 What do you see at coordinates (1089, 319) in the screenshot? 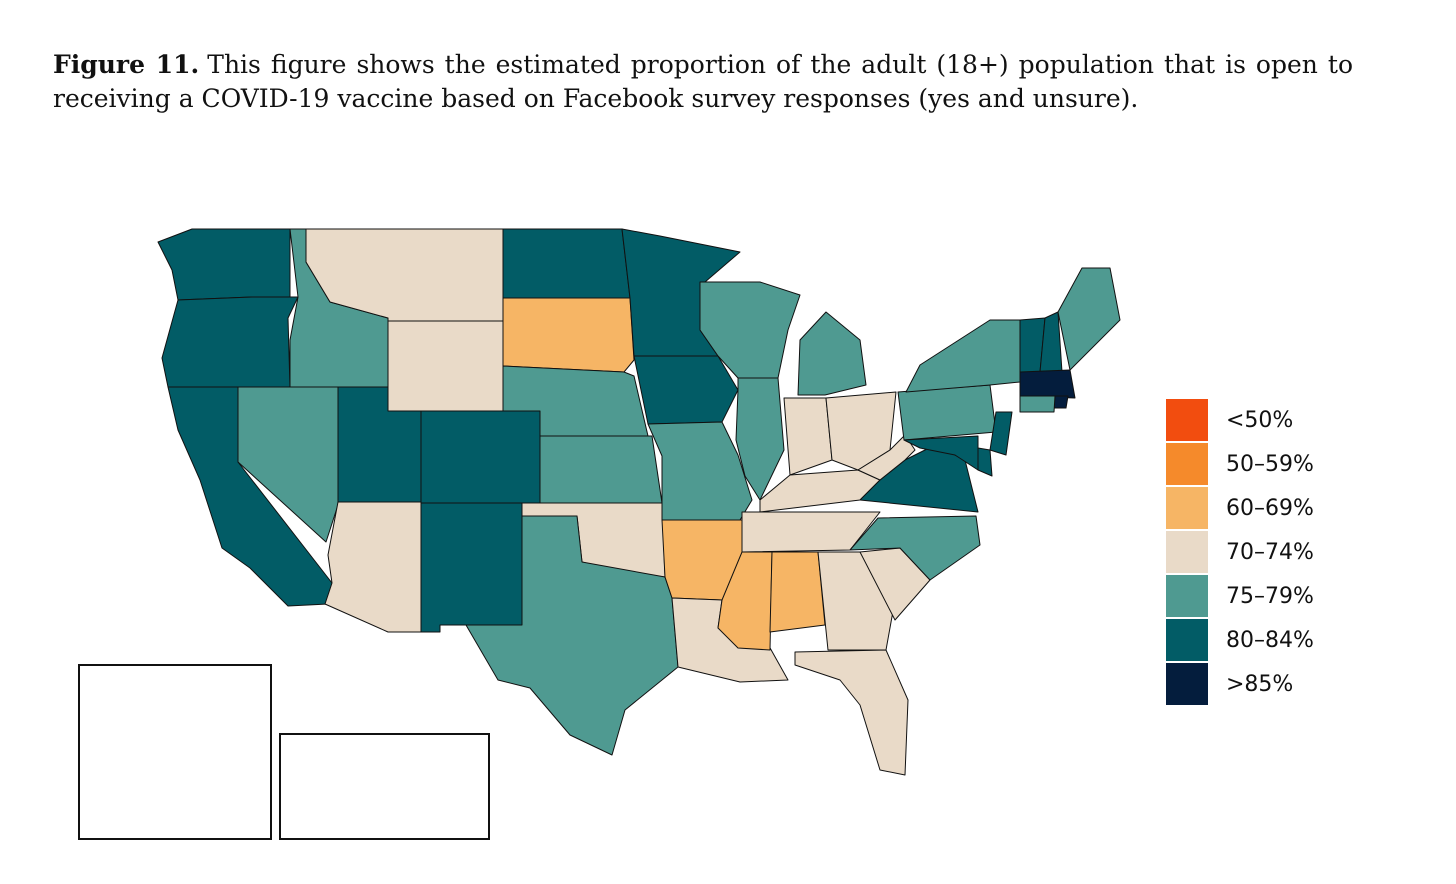
I see `state-me` at bounding box center [1089, 319].